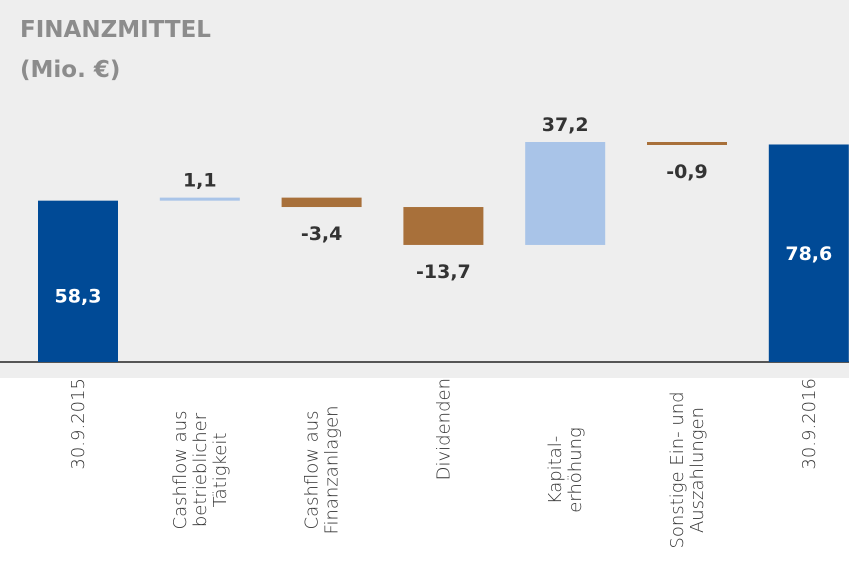 The width and height of the screenshot is (849, 575). What do you see at coordinates (555, 470) in the screenshot?
I see `x-tick-label: Kapital-` at bounding box center [555, 470].